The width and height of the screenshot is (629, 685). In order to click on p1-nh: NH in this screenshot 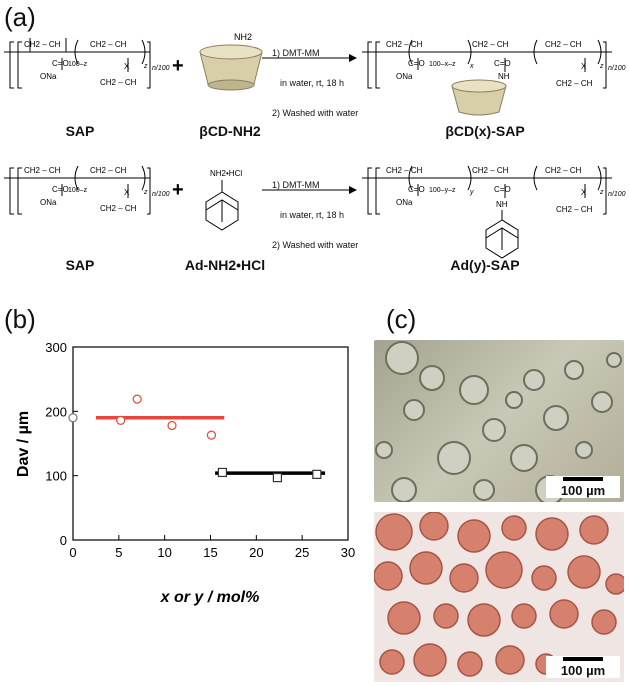, I will do `click(504, 76)`.